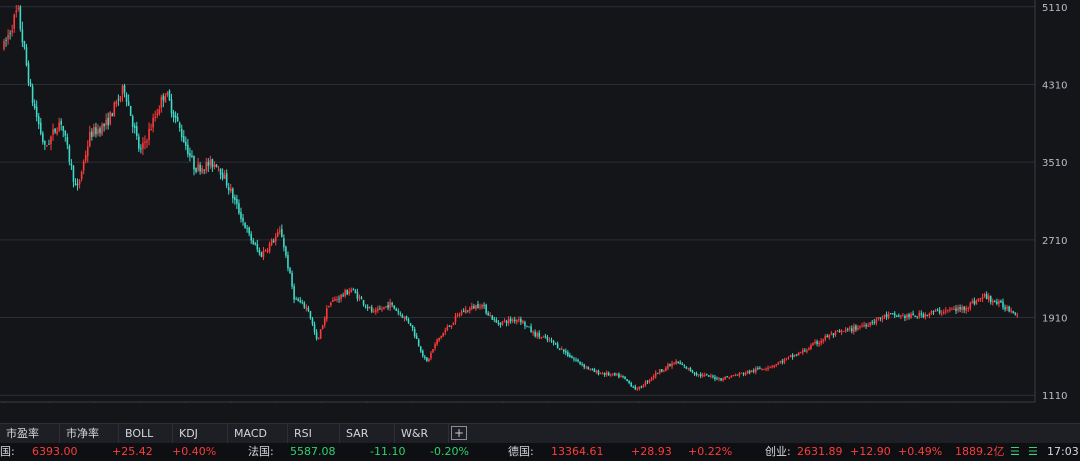 This screenshot has width=1080, height=461. Describe the element at coordinates (367, 433) in the screenshot. I see `tab-sar: SAR` at that location.